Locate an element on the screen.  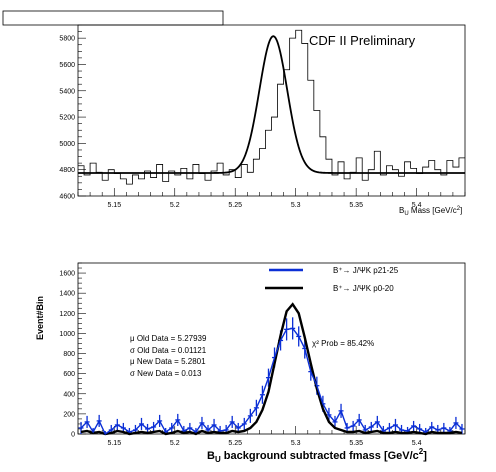
bottom-x-axis-title: BU background subtracted fmass [GeV/c2] is located at coordinates (317, 455).